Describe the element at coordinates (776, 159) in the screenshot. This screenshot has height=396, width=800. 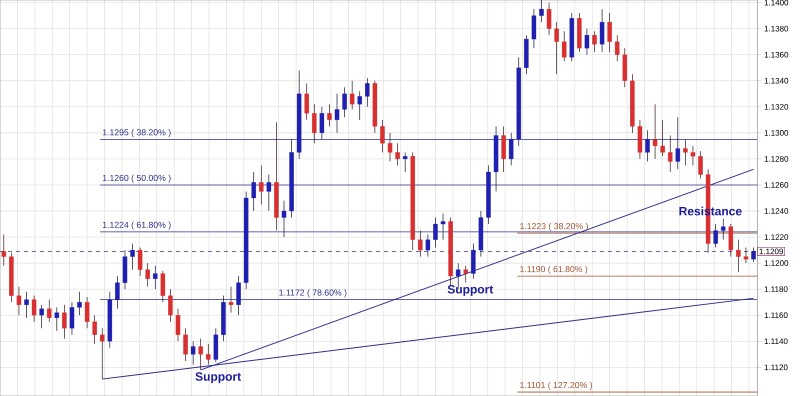
I see `y-tick-label: 1.1280` at that location.